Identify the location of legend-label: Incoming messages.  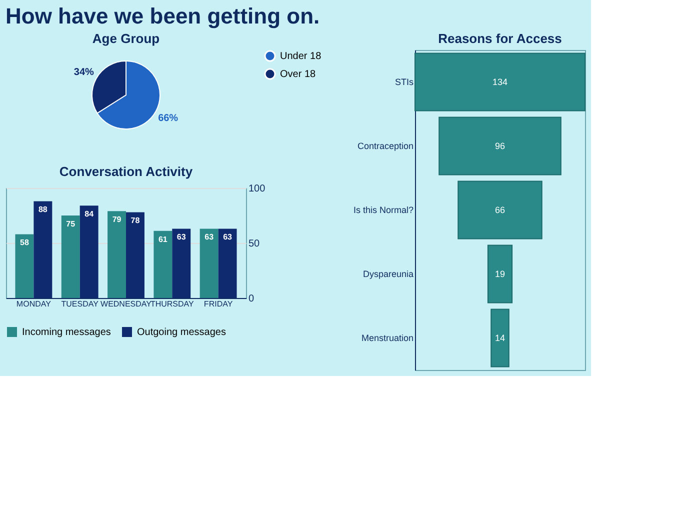
(66, 332).